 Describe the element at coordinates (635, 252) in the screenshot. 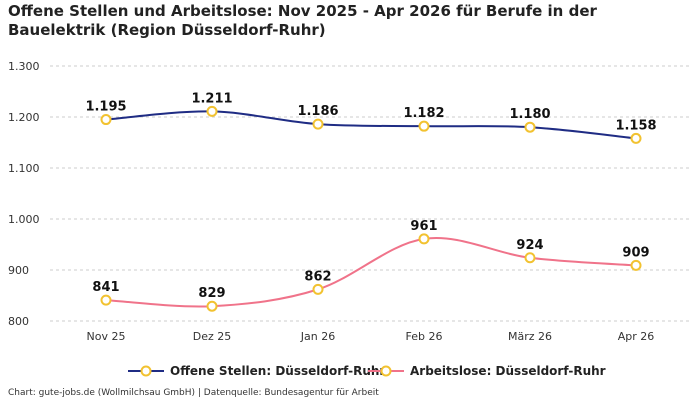

I see `data-label: 909` at that location.